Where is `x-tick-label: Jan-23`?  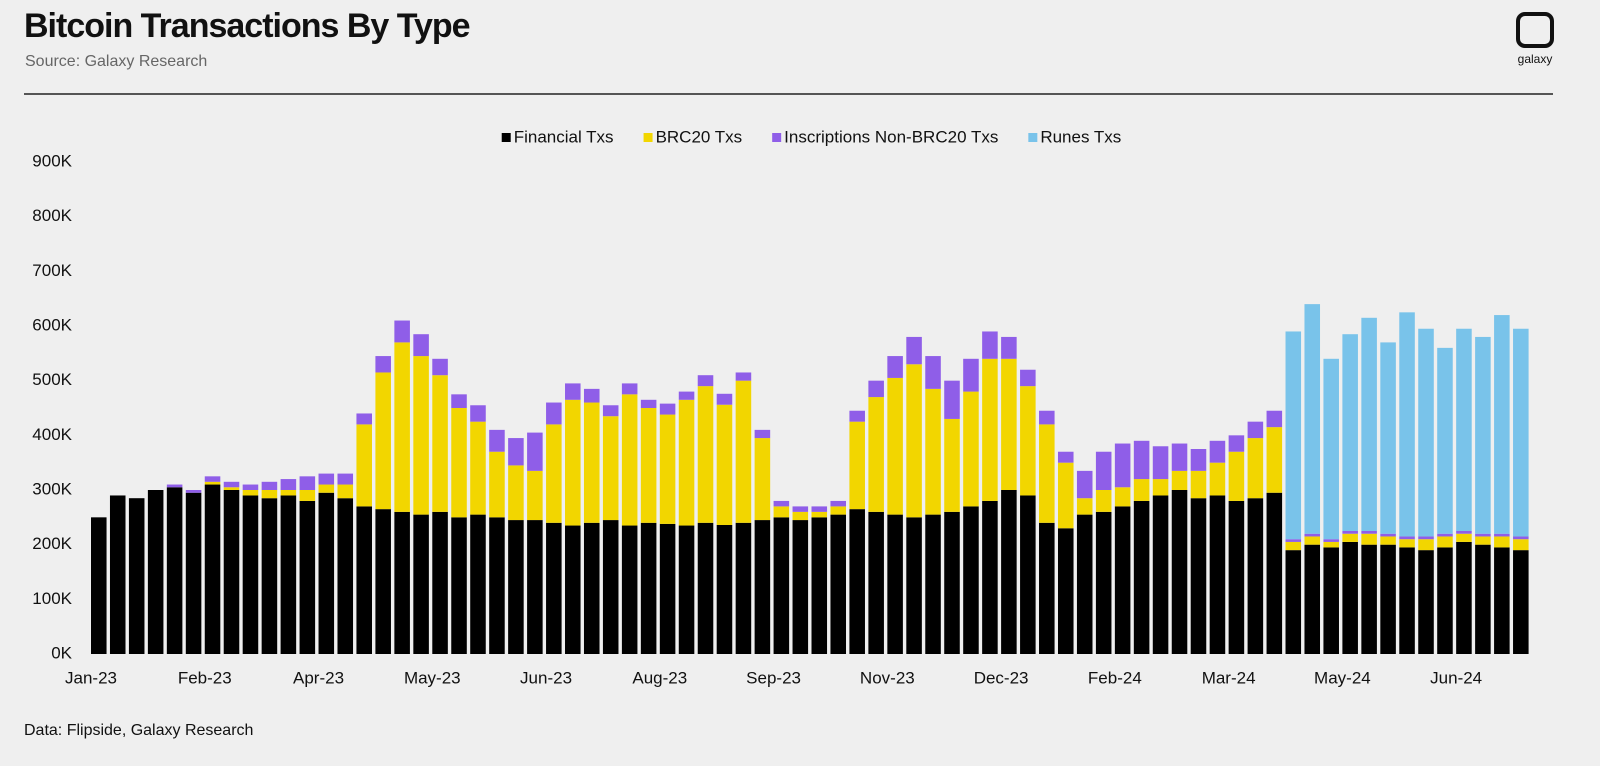
x-tick-label: Jan-23 is located at coordinates (91, 677).